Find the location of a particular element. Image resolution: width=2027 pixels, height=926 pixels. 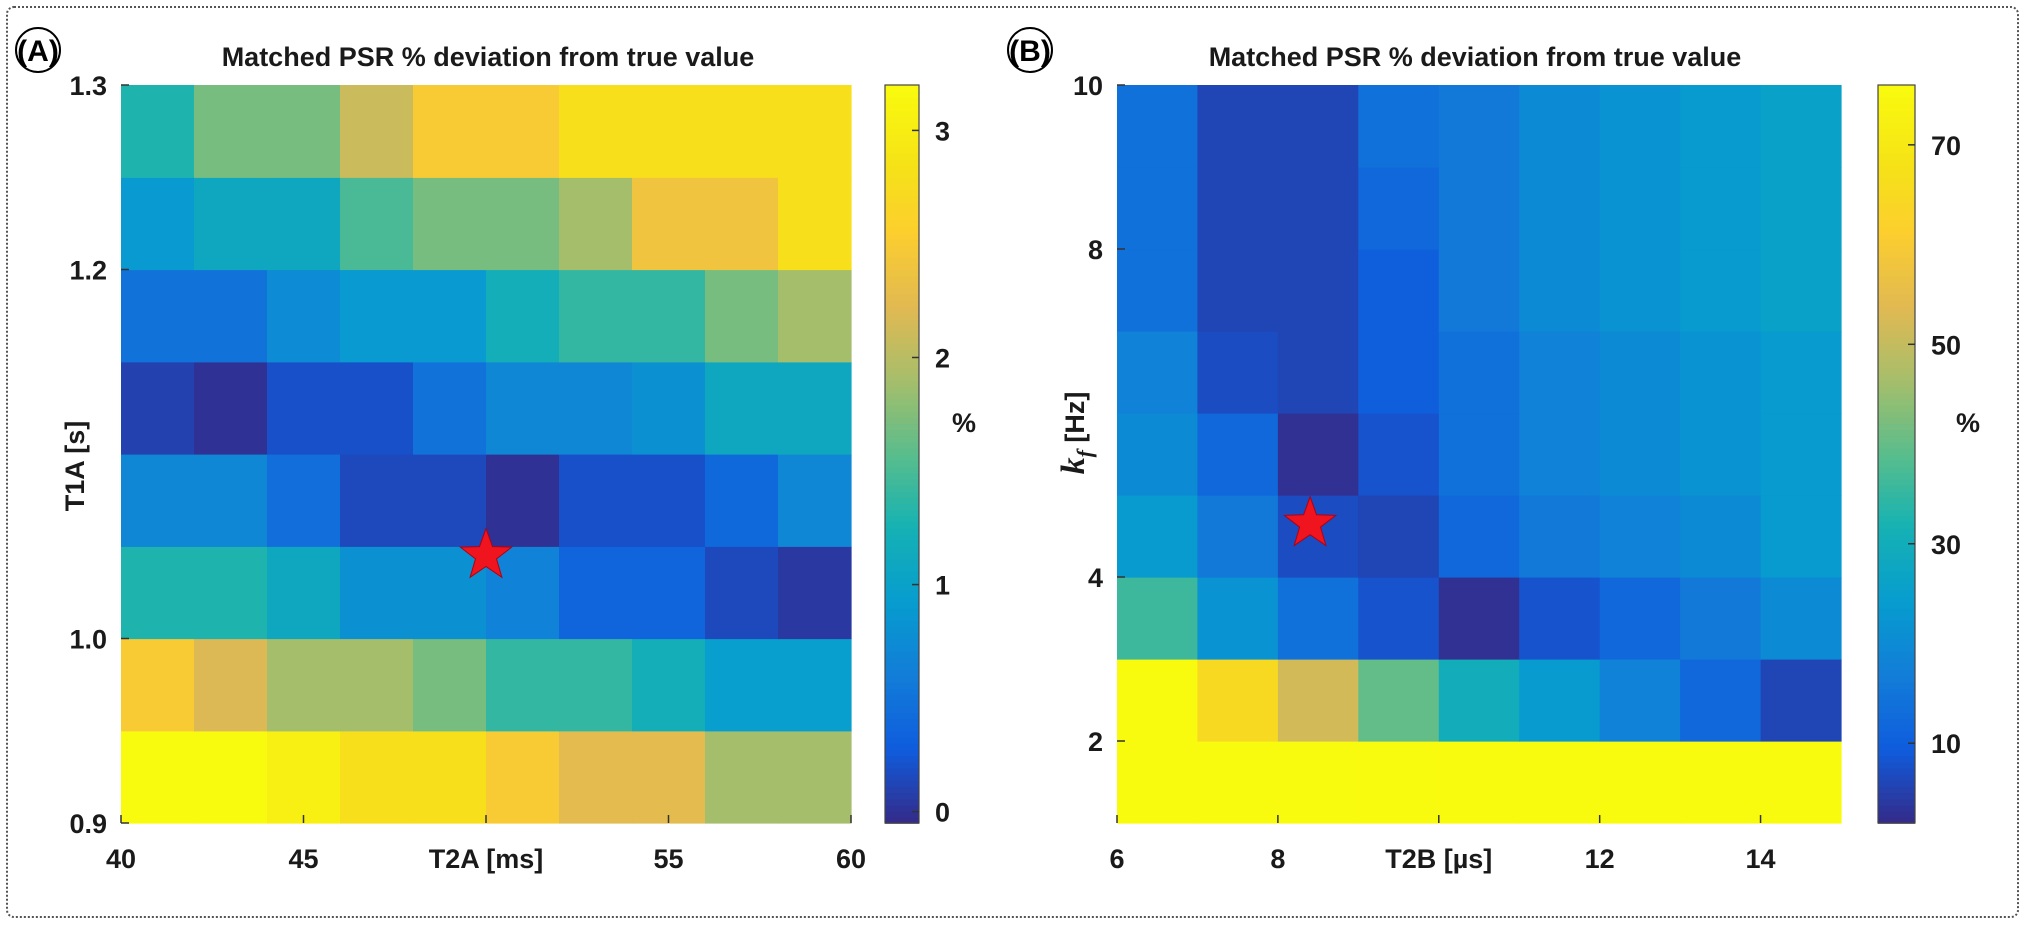

panel-a-y-axis-label: T1A [s] is located at coordinates (75, 466).